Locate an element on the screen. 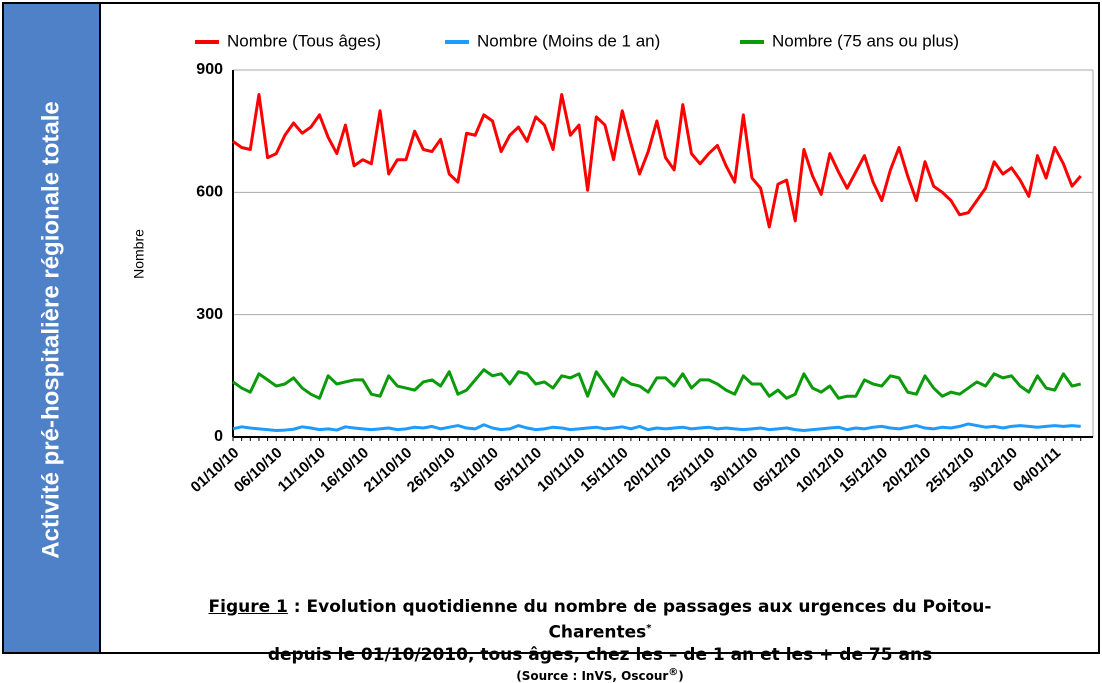 This screenshot has height=683, width=1102. caption-mark: * is located at coordinates (649, 628).